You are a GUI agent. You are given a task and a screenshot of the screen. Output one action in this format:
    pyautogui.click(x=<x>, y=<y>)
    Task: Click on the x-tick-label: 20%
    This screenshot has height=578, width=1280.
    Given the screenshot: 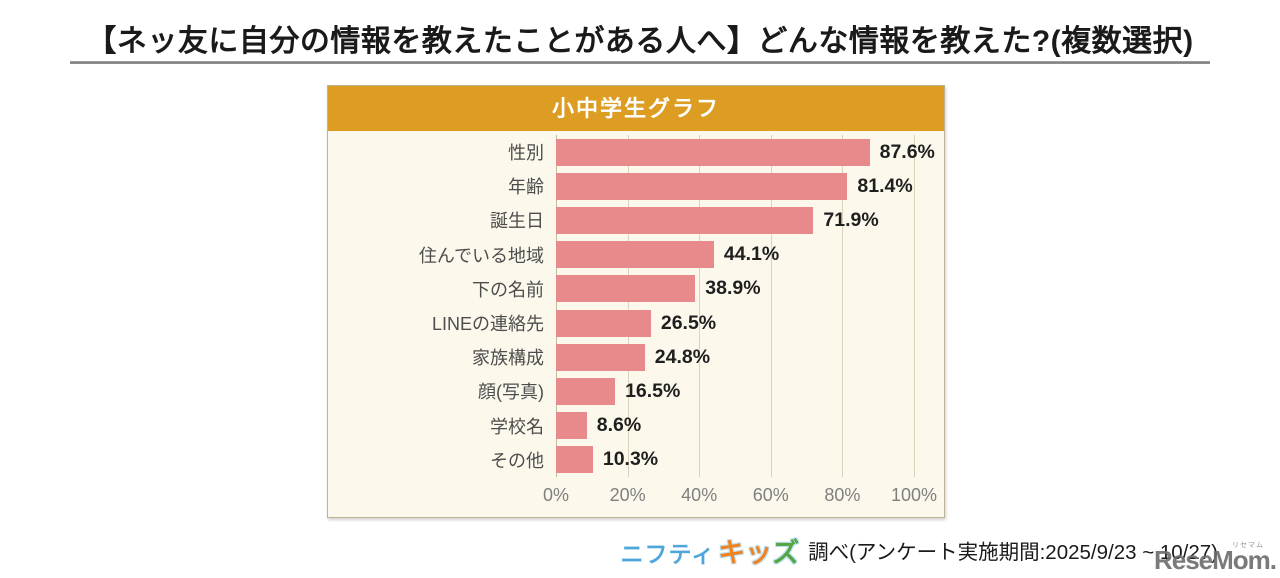 What is the action you would take?
    pyautogui.click(x=627, y=495)
    